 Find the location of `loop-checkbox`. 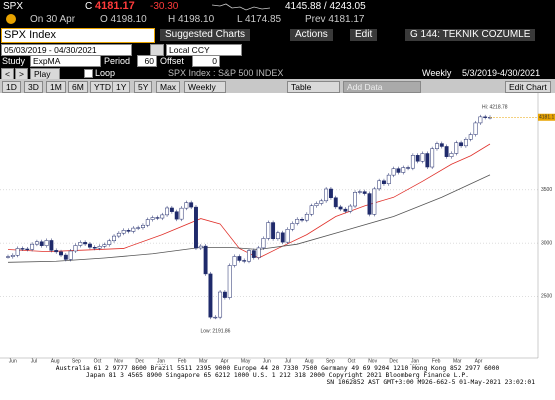

loop-checkbox is located at coordinates (88, 73).